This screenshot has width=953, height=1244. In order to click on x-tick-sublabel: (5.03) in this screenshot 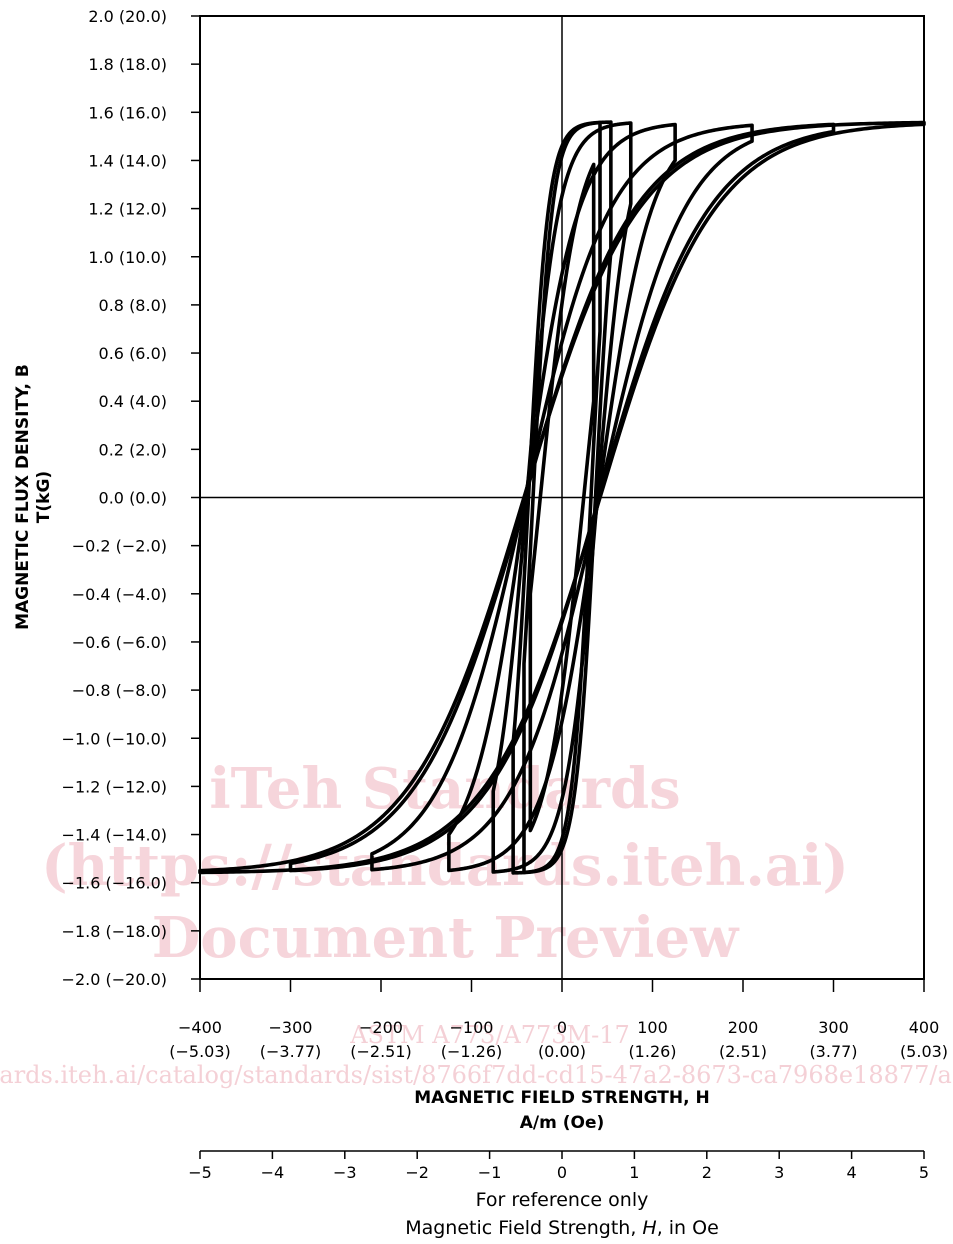, I will do `click(924, 1051)`.